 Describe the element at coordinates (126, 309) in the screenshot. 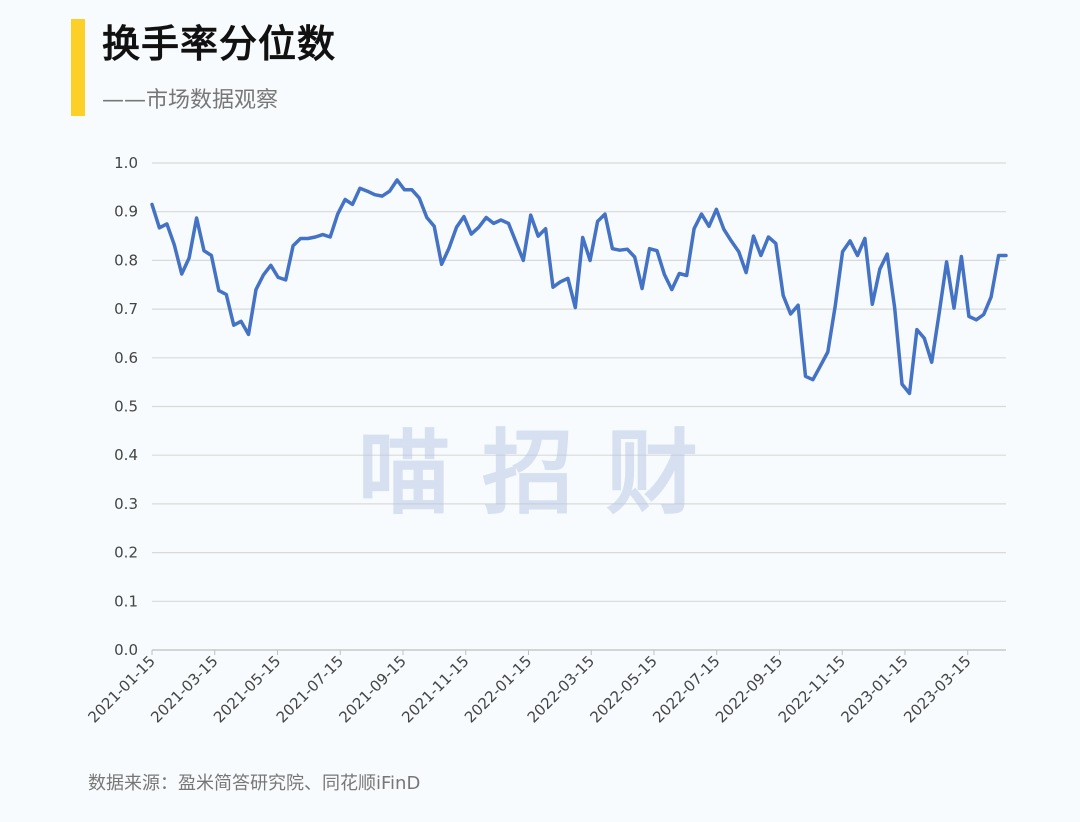

I see `y-tick-label: 0.7` at that location.